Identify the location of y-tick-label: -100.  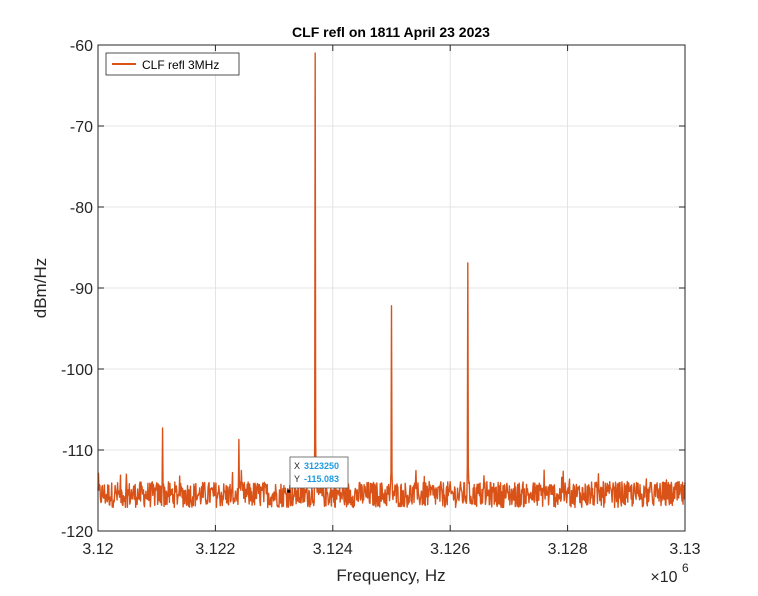
(77, 370).